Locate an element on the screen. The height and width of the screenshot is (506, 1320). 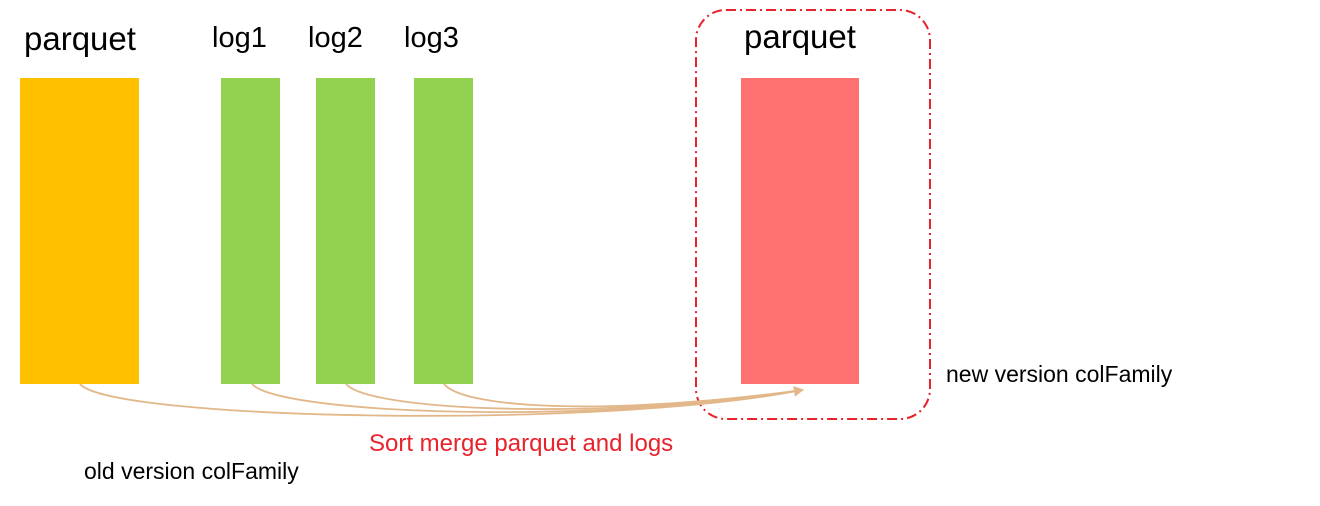
old-parquet-block is located at coordinates (79, 231).